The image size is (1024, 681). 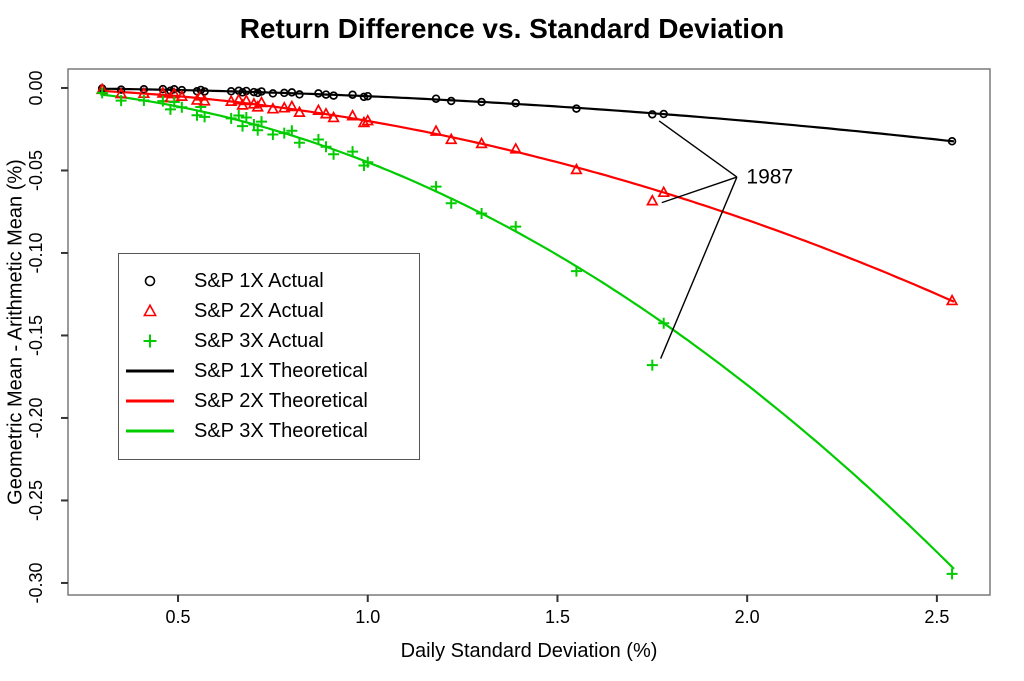 What do you see at coordinates (36, 500) in the screenshot?
I see `y-tick-label: -0.25` at bounding box center [36, 500].